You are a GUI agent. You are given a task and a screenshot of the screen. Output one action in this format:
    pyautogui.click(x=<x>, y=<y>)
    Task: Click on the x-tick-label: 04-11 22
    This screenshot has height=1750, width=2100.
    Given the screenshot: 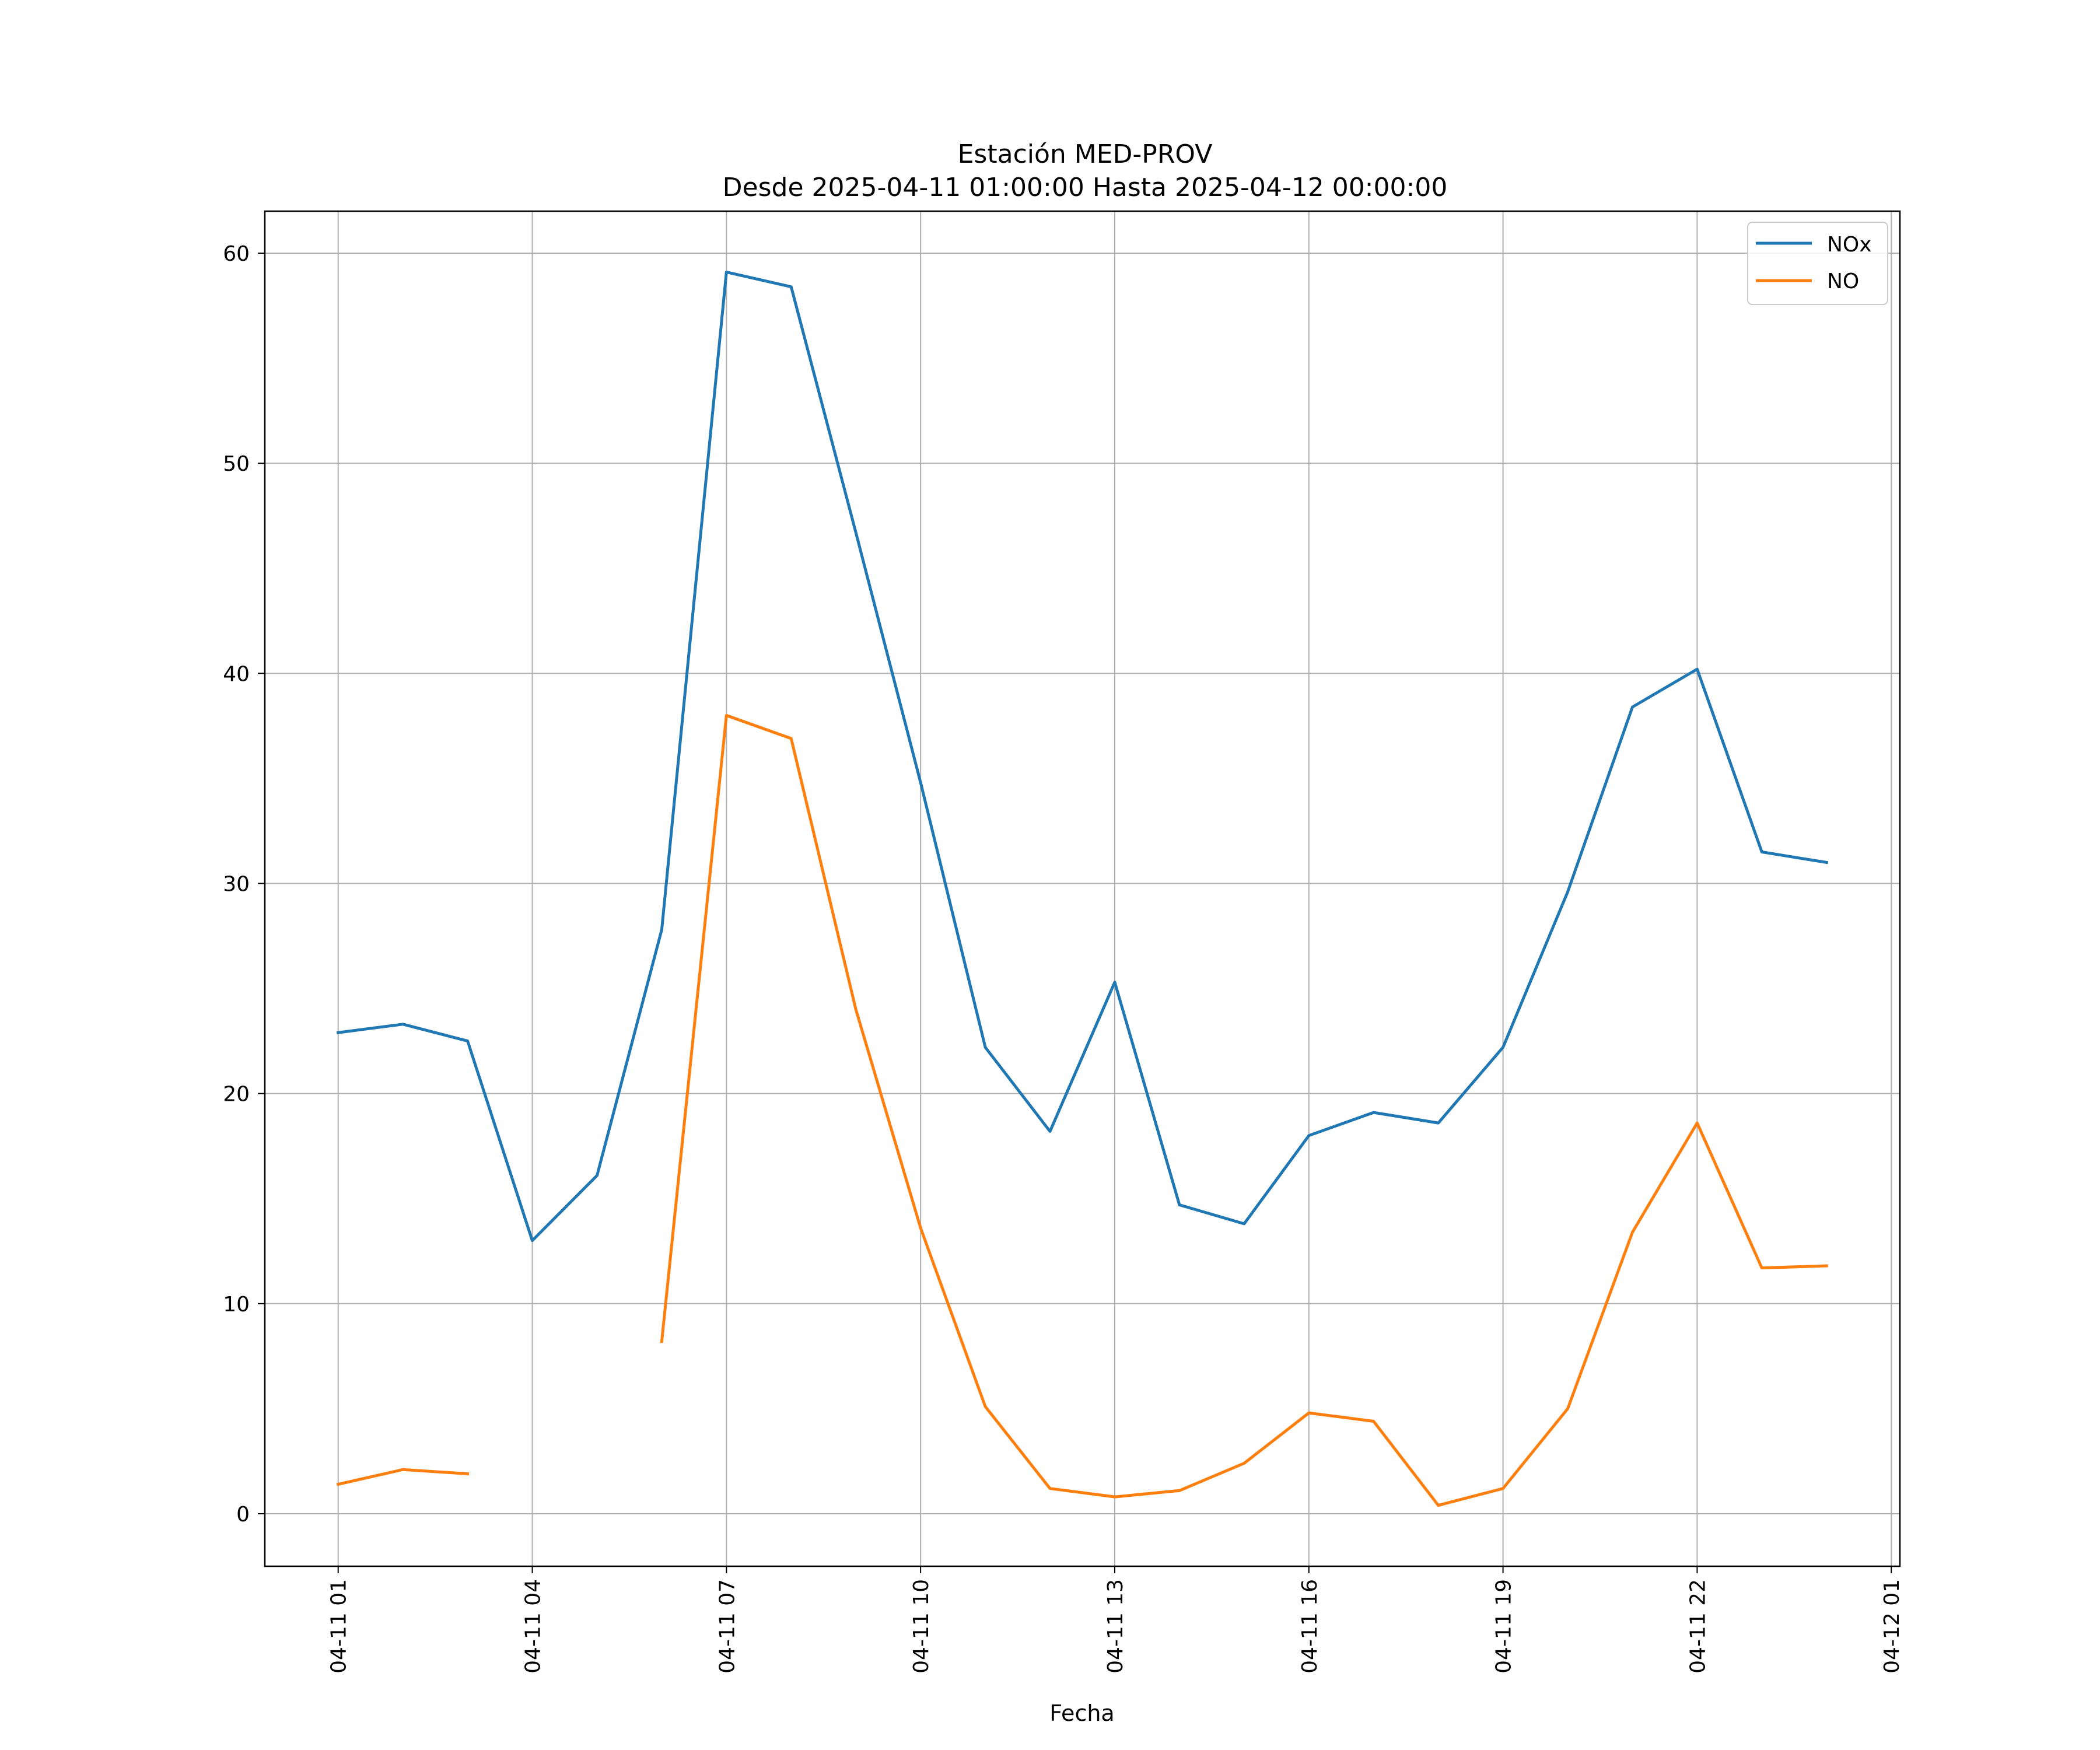 What is the action you would take?
    pyautogui.click(x=1698, y=1626)
    